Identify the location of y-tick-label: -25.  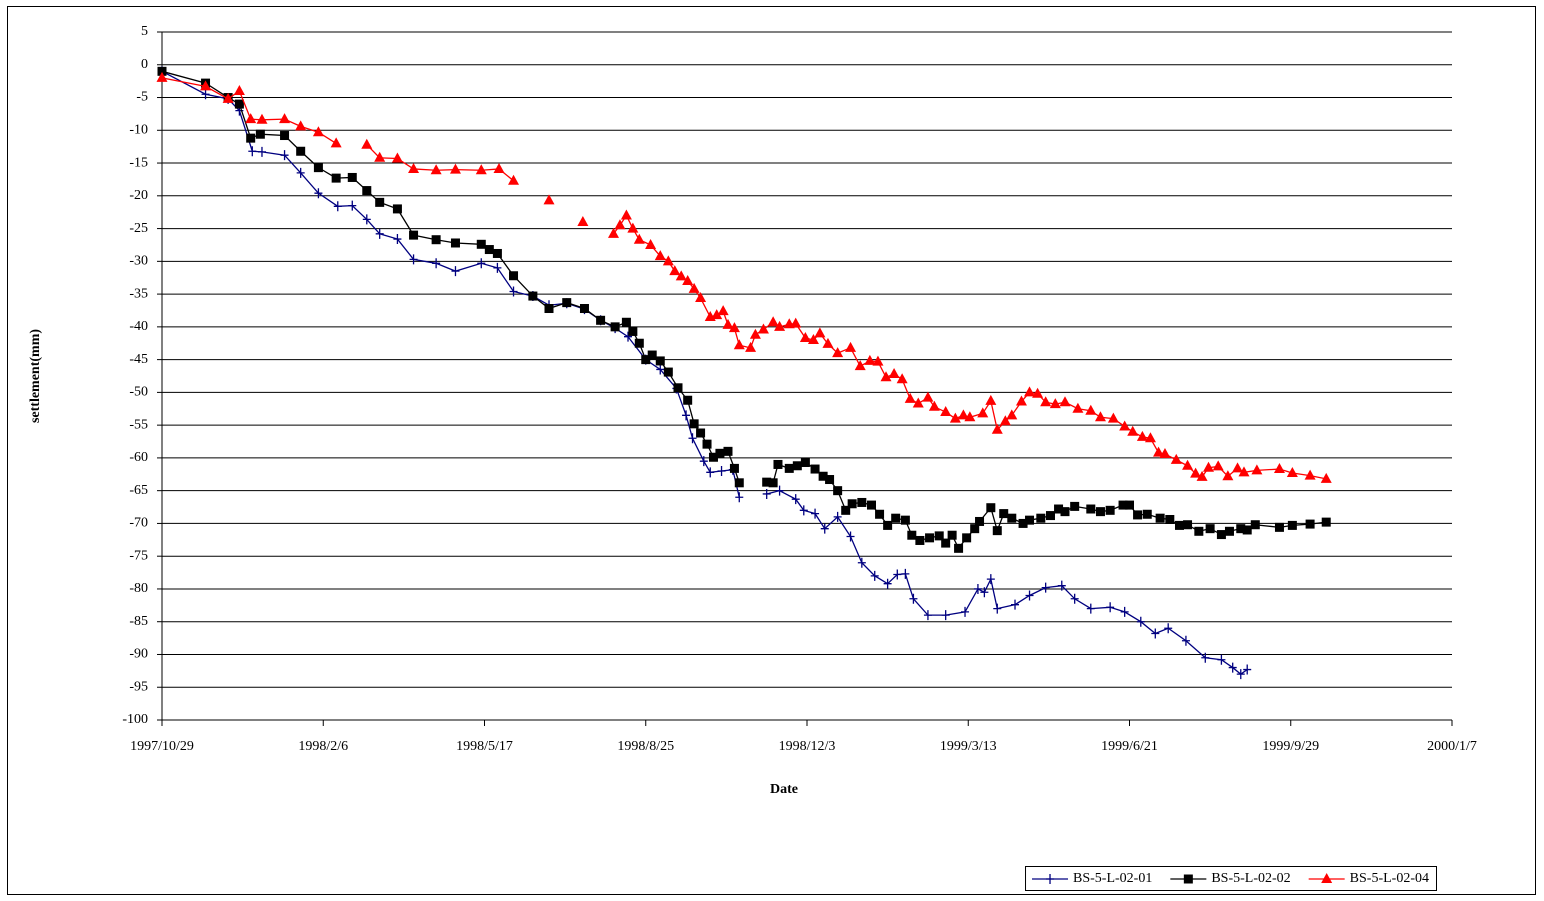
(138, 228).